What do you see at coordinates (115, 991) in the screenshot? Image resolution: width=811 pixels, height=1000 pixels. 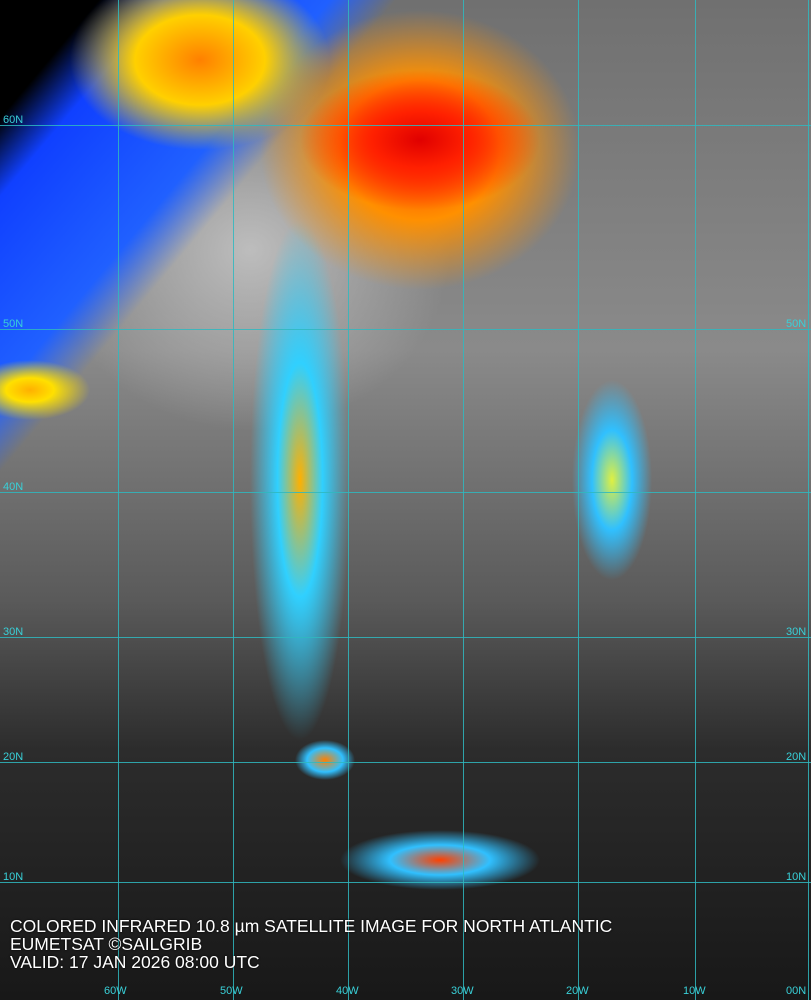 I see `lon-label: 60W` at bounding box center [115, 991].